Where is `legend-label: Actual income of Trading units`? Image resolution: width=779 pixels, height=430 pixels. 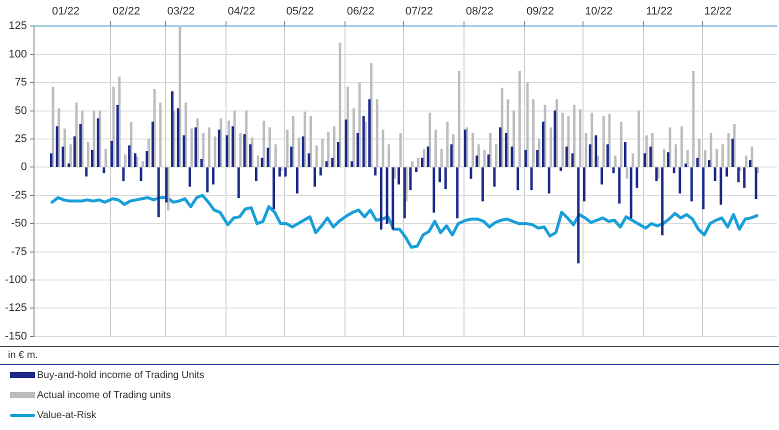
legend-label: Actual income of Trading units is located at coordinates (104, 395).